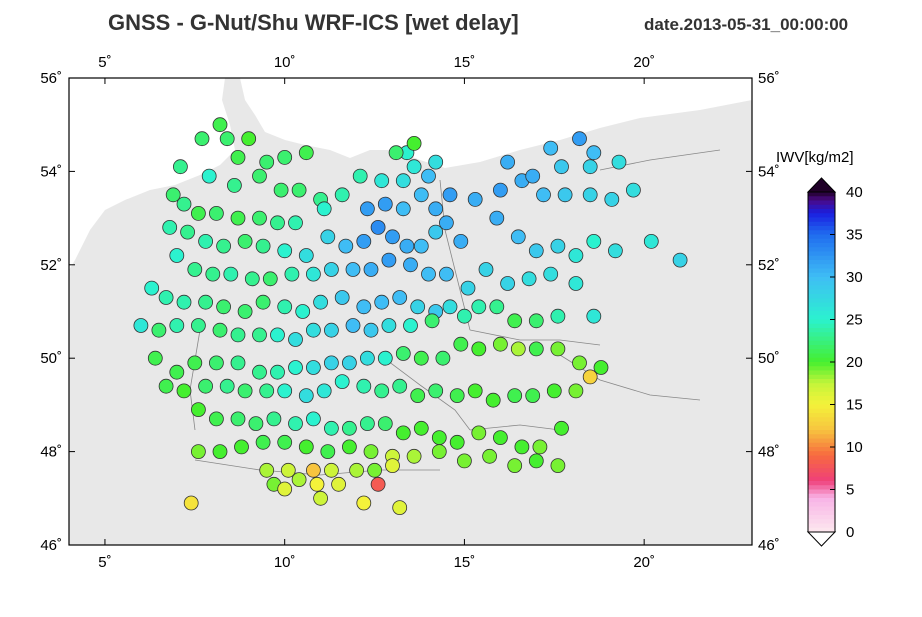 Image resolution: width=922 pixels, height=617 pixels. I want to click on colorbar-tick-label: 30, so click(854, 277).